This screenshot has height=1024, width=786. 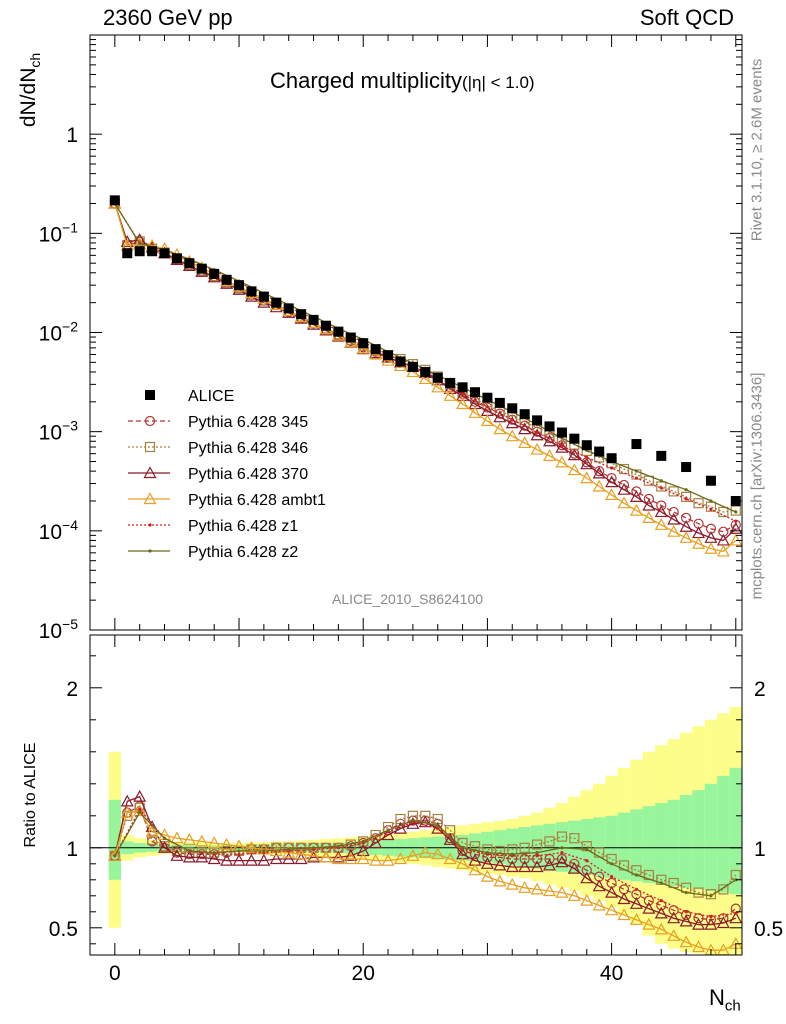 What do you see at coordinates (218, 474) in the screenshot?
I see `legend-entry-pythia-6-428-370: Pythia 6.428 370` at bounding box center [218, 474].